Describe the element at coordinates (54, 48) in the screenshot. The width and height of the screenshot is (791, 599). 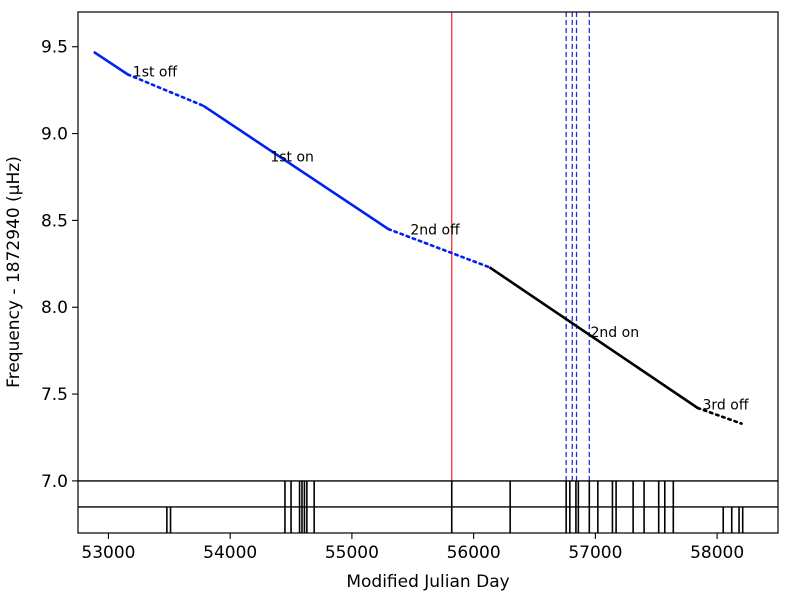
I see `y-tick-label: 9.5` at that location.